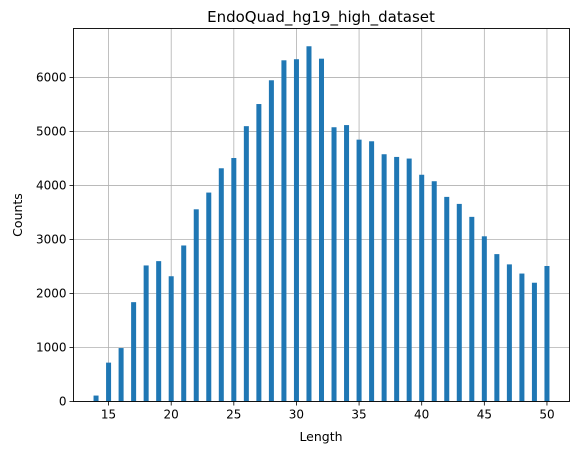 The width and height of the screenshot is (580, 455). What do you see at coordinates (51, 240) in the screenshot?
I see `y-tick-label: 3000` at bounding box center [51, 240].